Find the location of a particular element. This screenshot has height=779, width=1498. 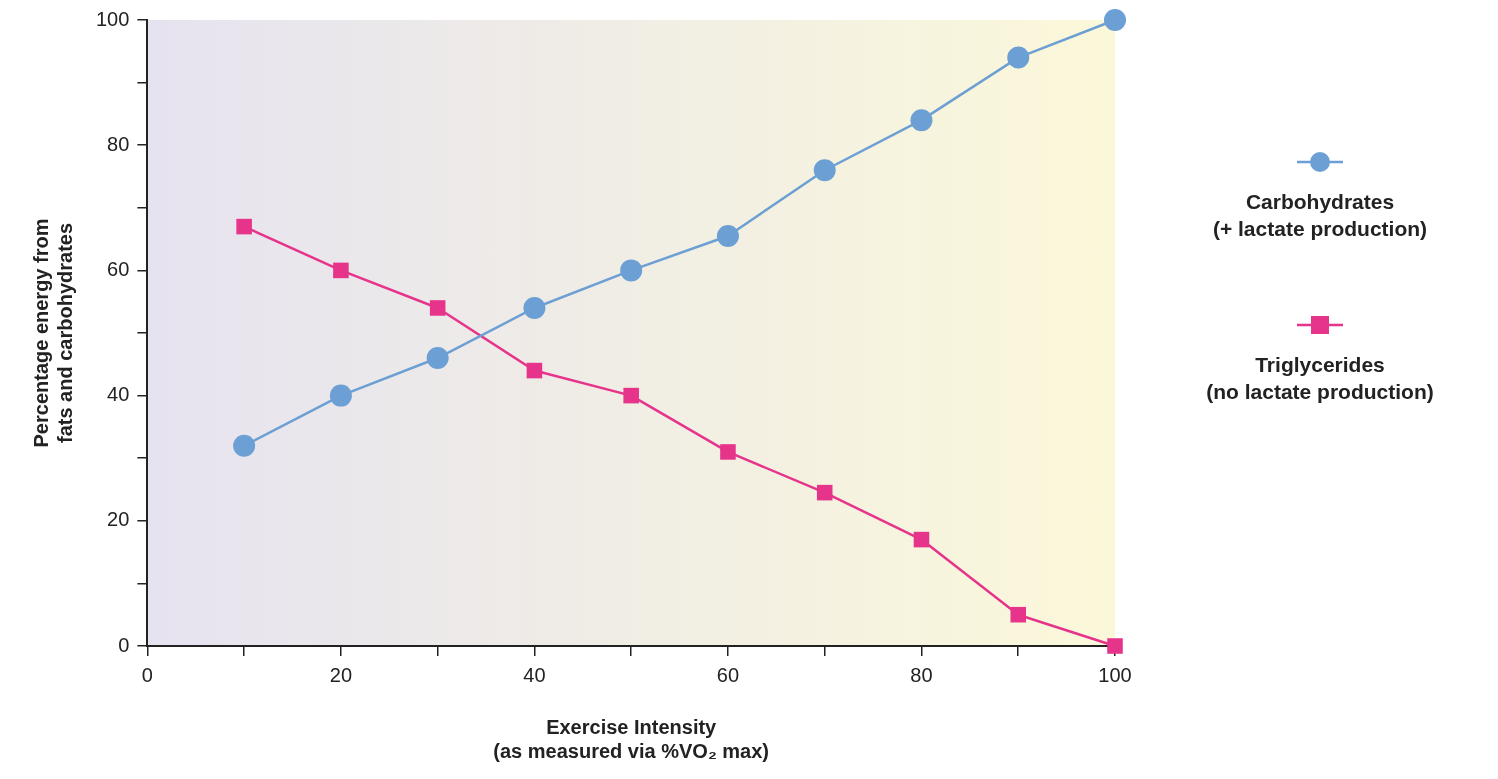

x-tick-label: 60 is located at coordinates (728, 674).